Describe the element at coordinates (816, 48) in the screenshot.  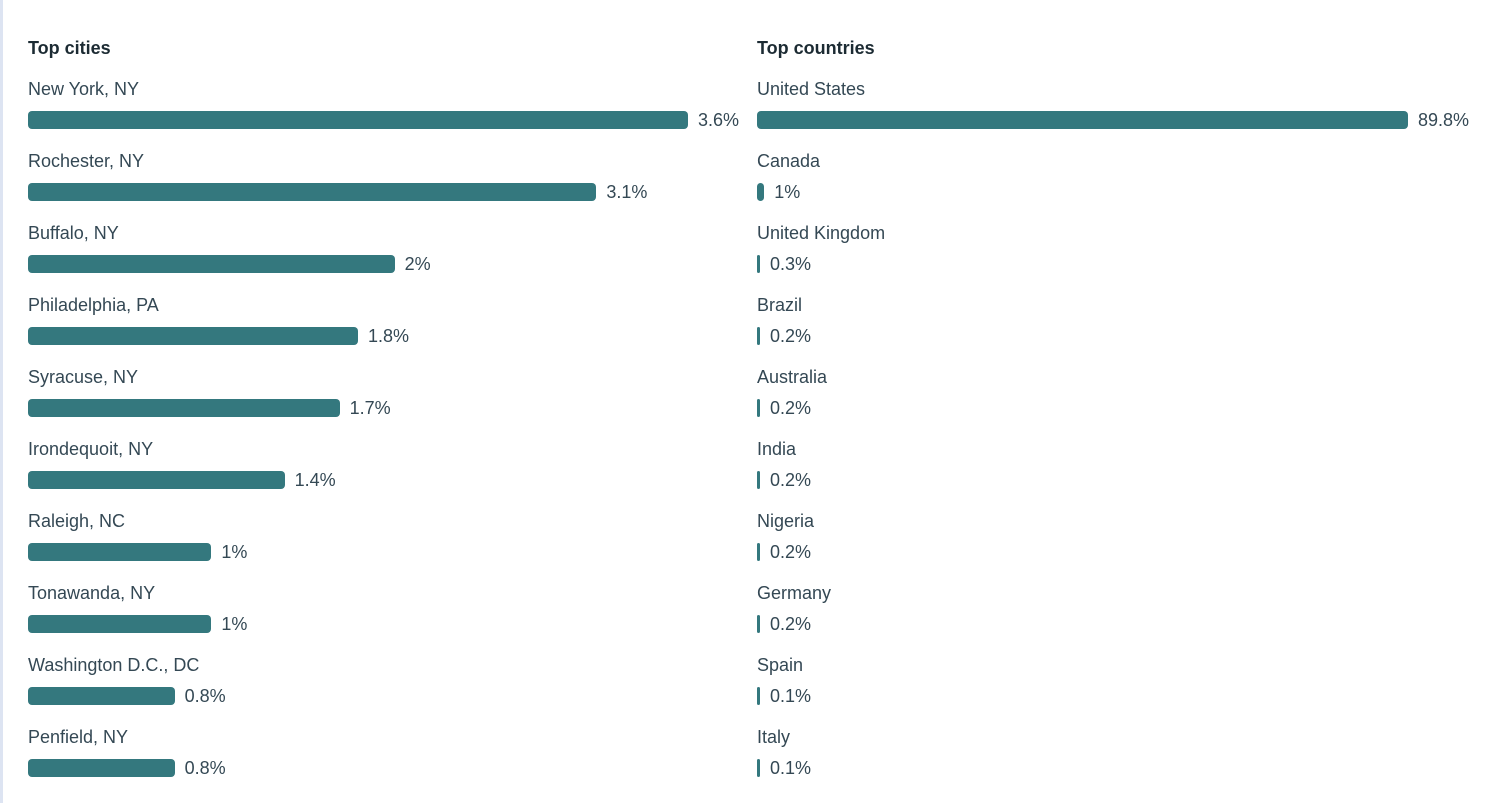
I see `top-countries-header: Top countries` at that location.